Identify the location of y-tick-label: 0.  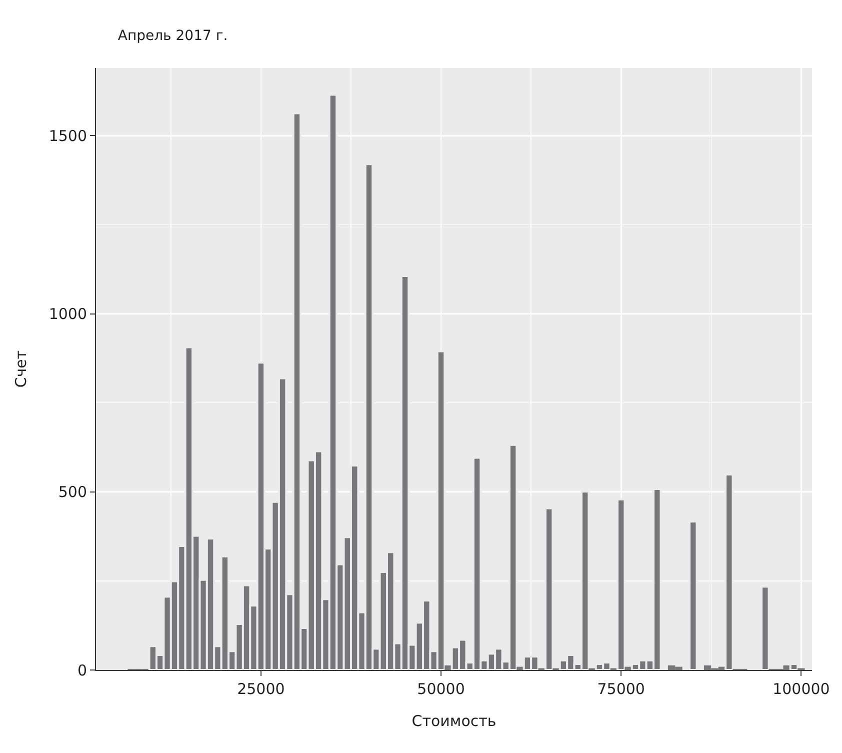
(82, 670).